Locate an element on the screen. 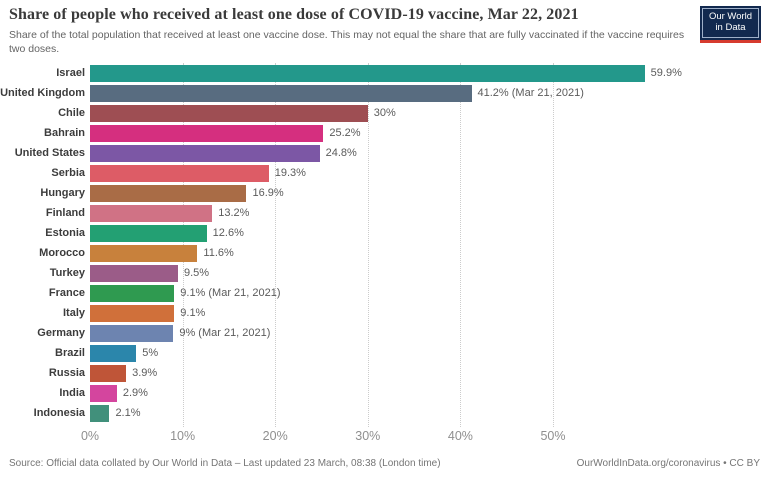 This screenshot has height=480, width=768. country-label: Chile is located at coordinates (71, 113).